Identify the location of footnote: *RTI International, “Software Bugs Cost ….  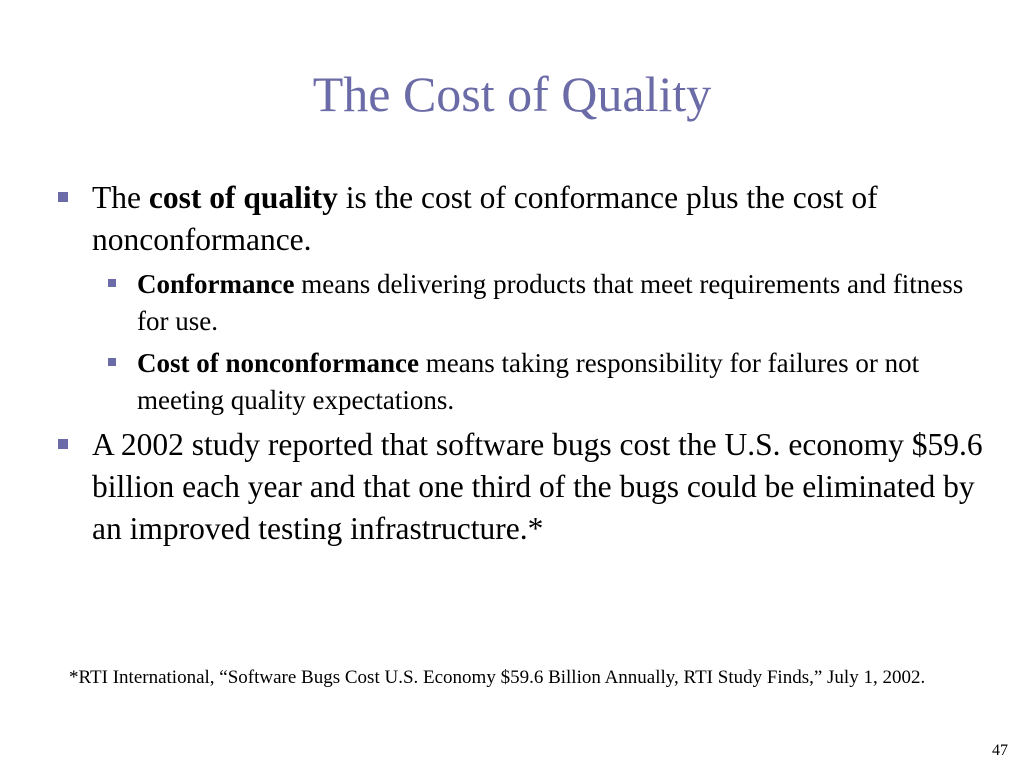
(497, 677).